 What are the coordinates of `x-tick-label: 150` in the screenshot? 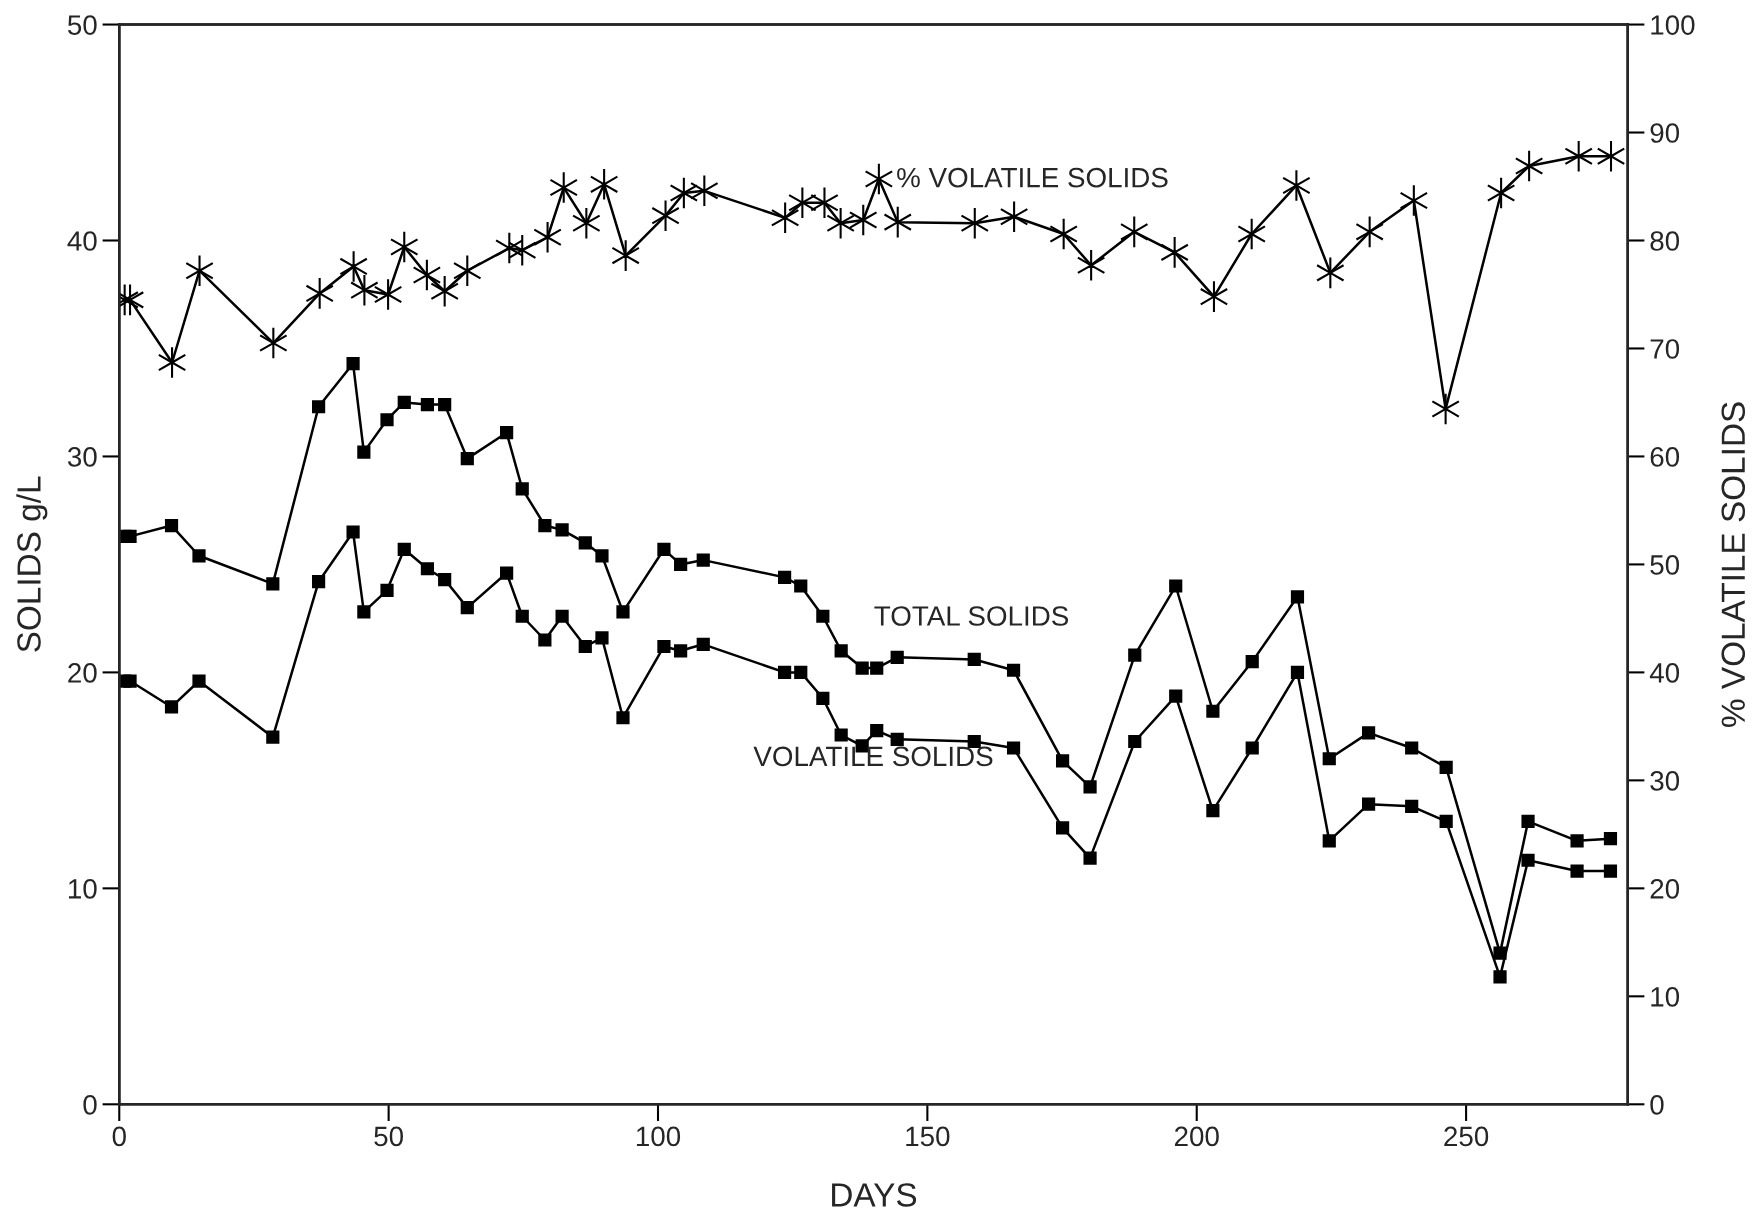 It's located at (928, 1136).